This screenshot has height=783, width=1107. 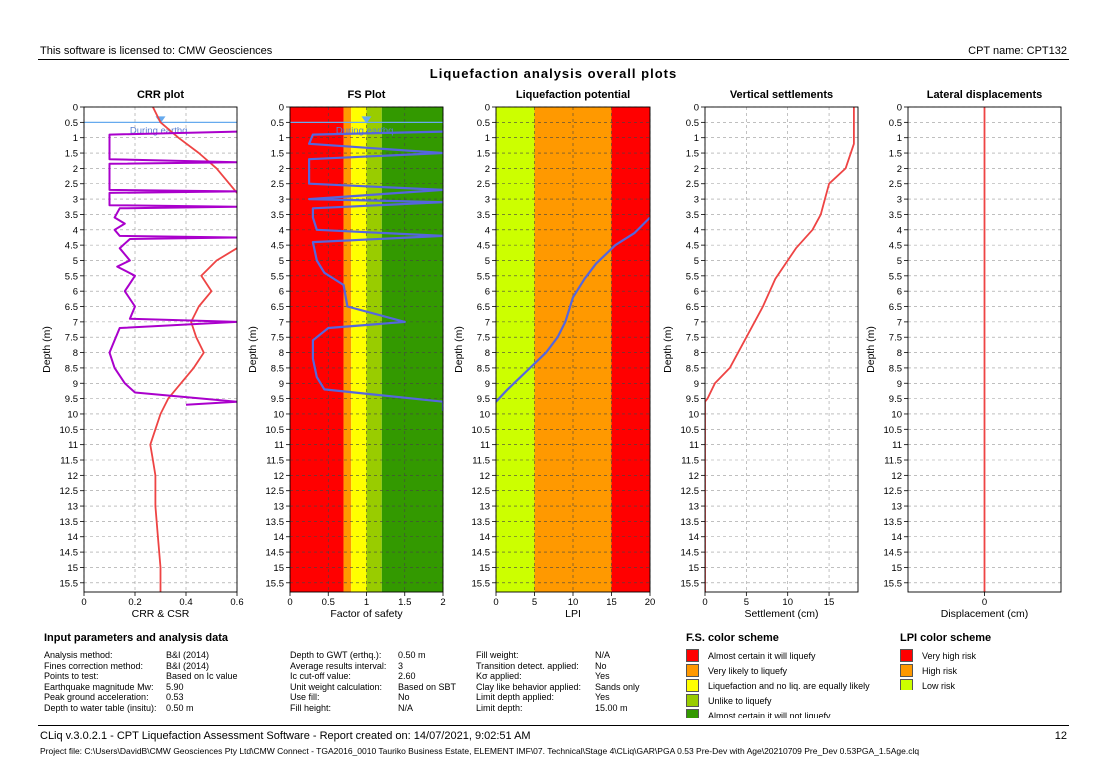 I want to click on series-line-fs, so click(x=375, y=270).